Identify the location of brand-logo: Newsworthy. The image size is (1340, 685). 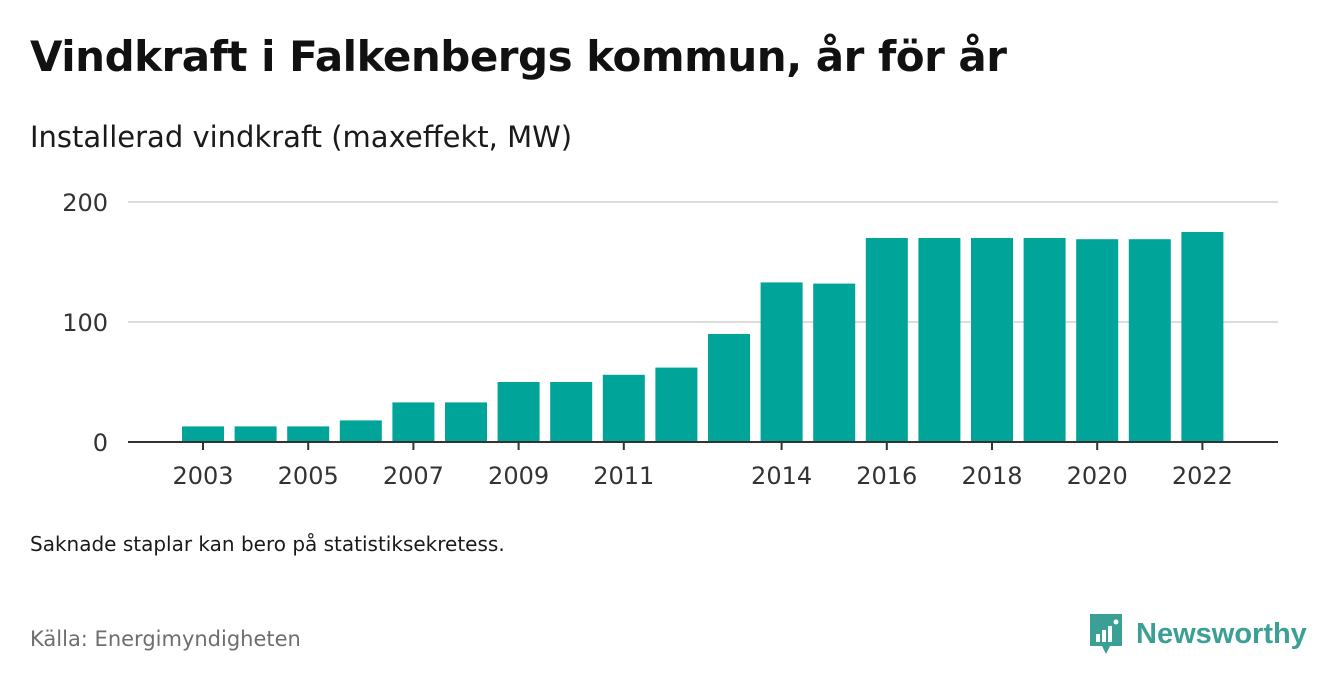
(1197, 634).